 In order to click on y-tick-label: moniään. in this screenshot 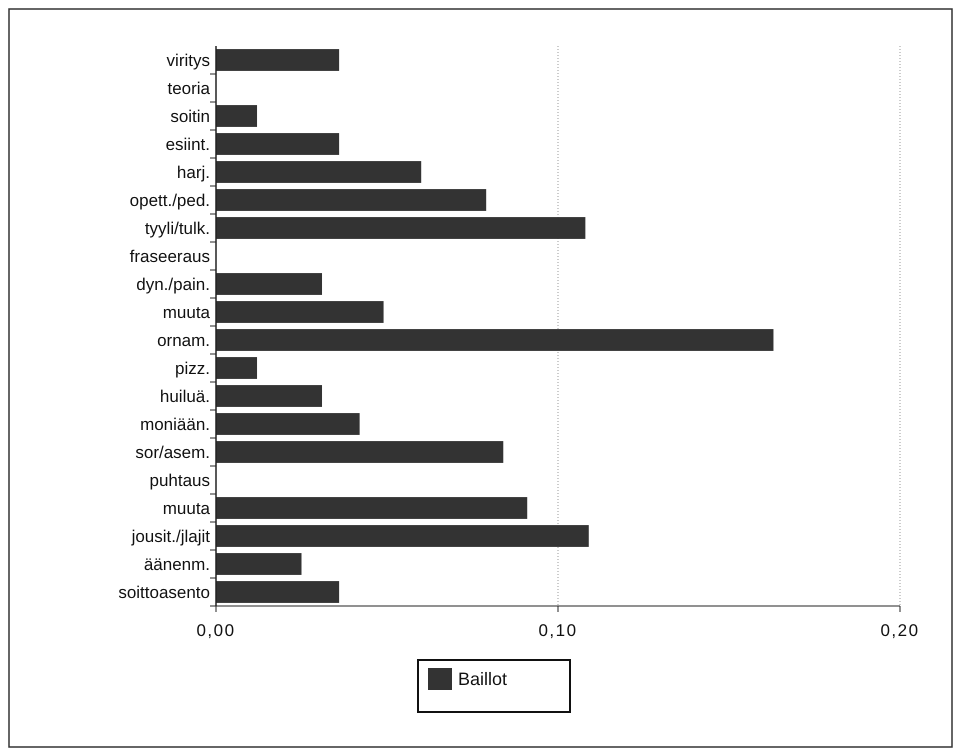, I will do `click(175, 424)`.